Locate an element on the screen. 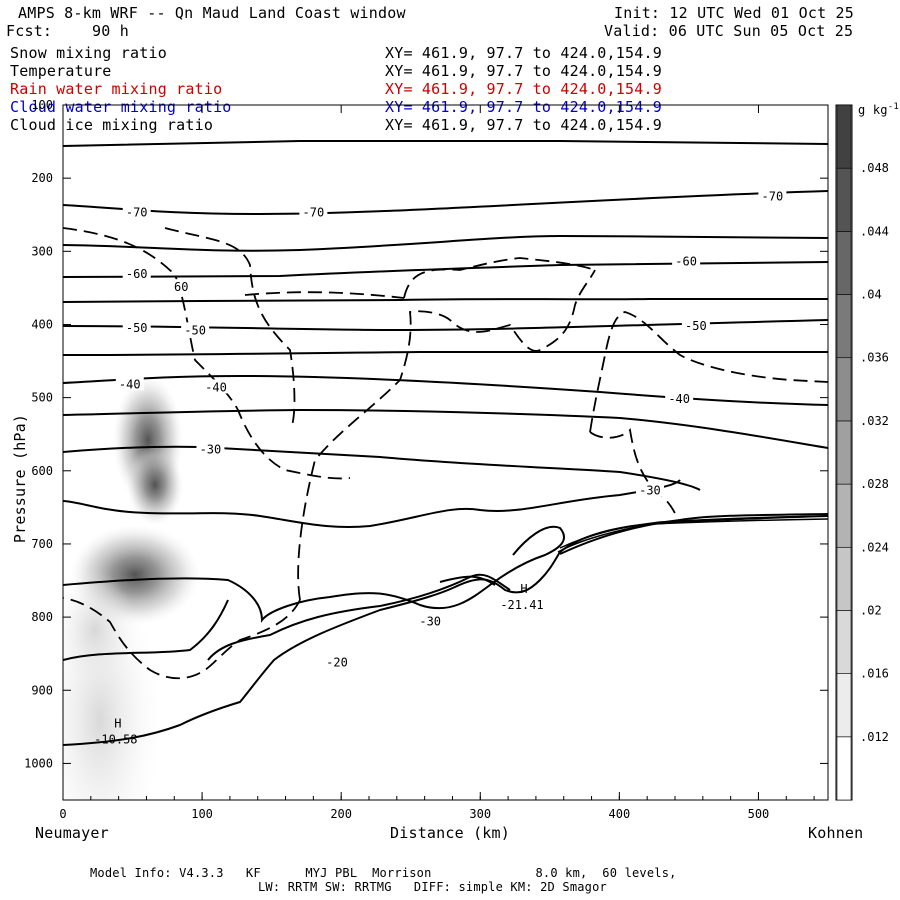 The width and height of the screenshot is (900, 900). dashed-contour-label: -40 is located at coordinates (216, 387).